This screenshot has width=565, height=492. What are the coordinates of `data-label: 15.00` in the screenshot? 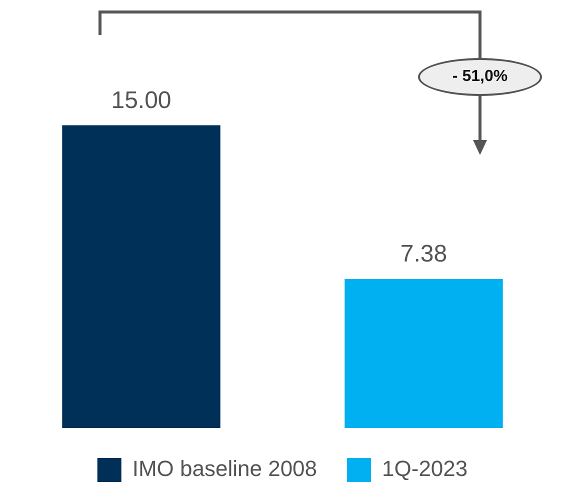 It's located at (141, 100).